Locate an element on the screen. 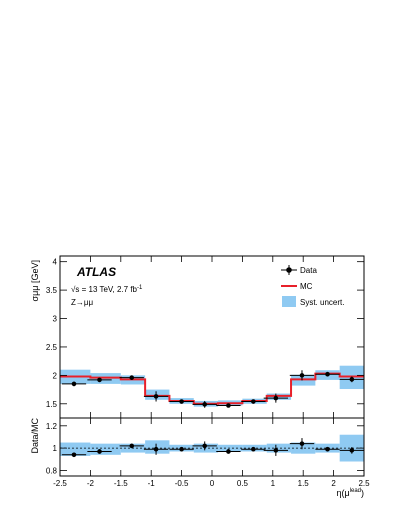 The height and width of the screenshot is (527, 407). legend-item-mc: MC is located at coordinates (297, 286).